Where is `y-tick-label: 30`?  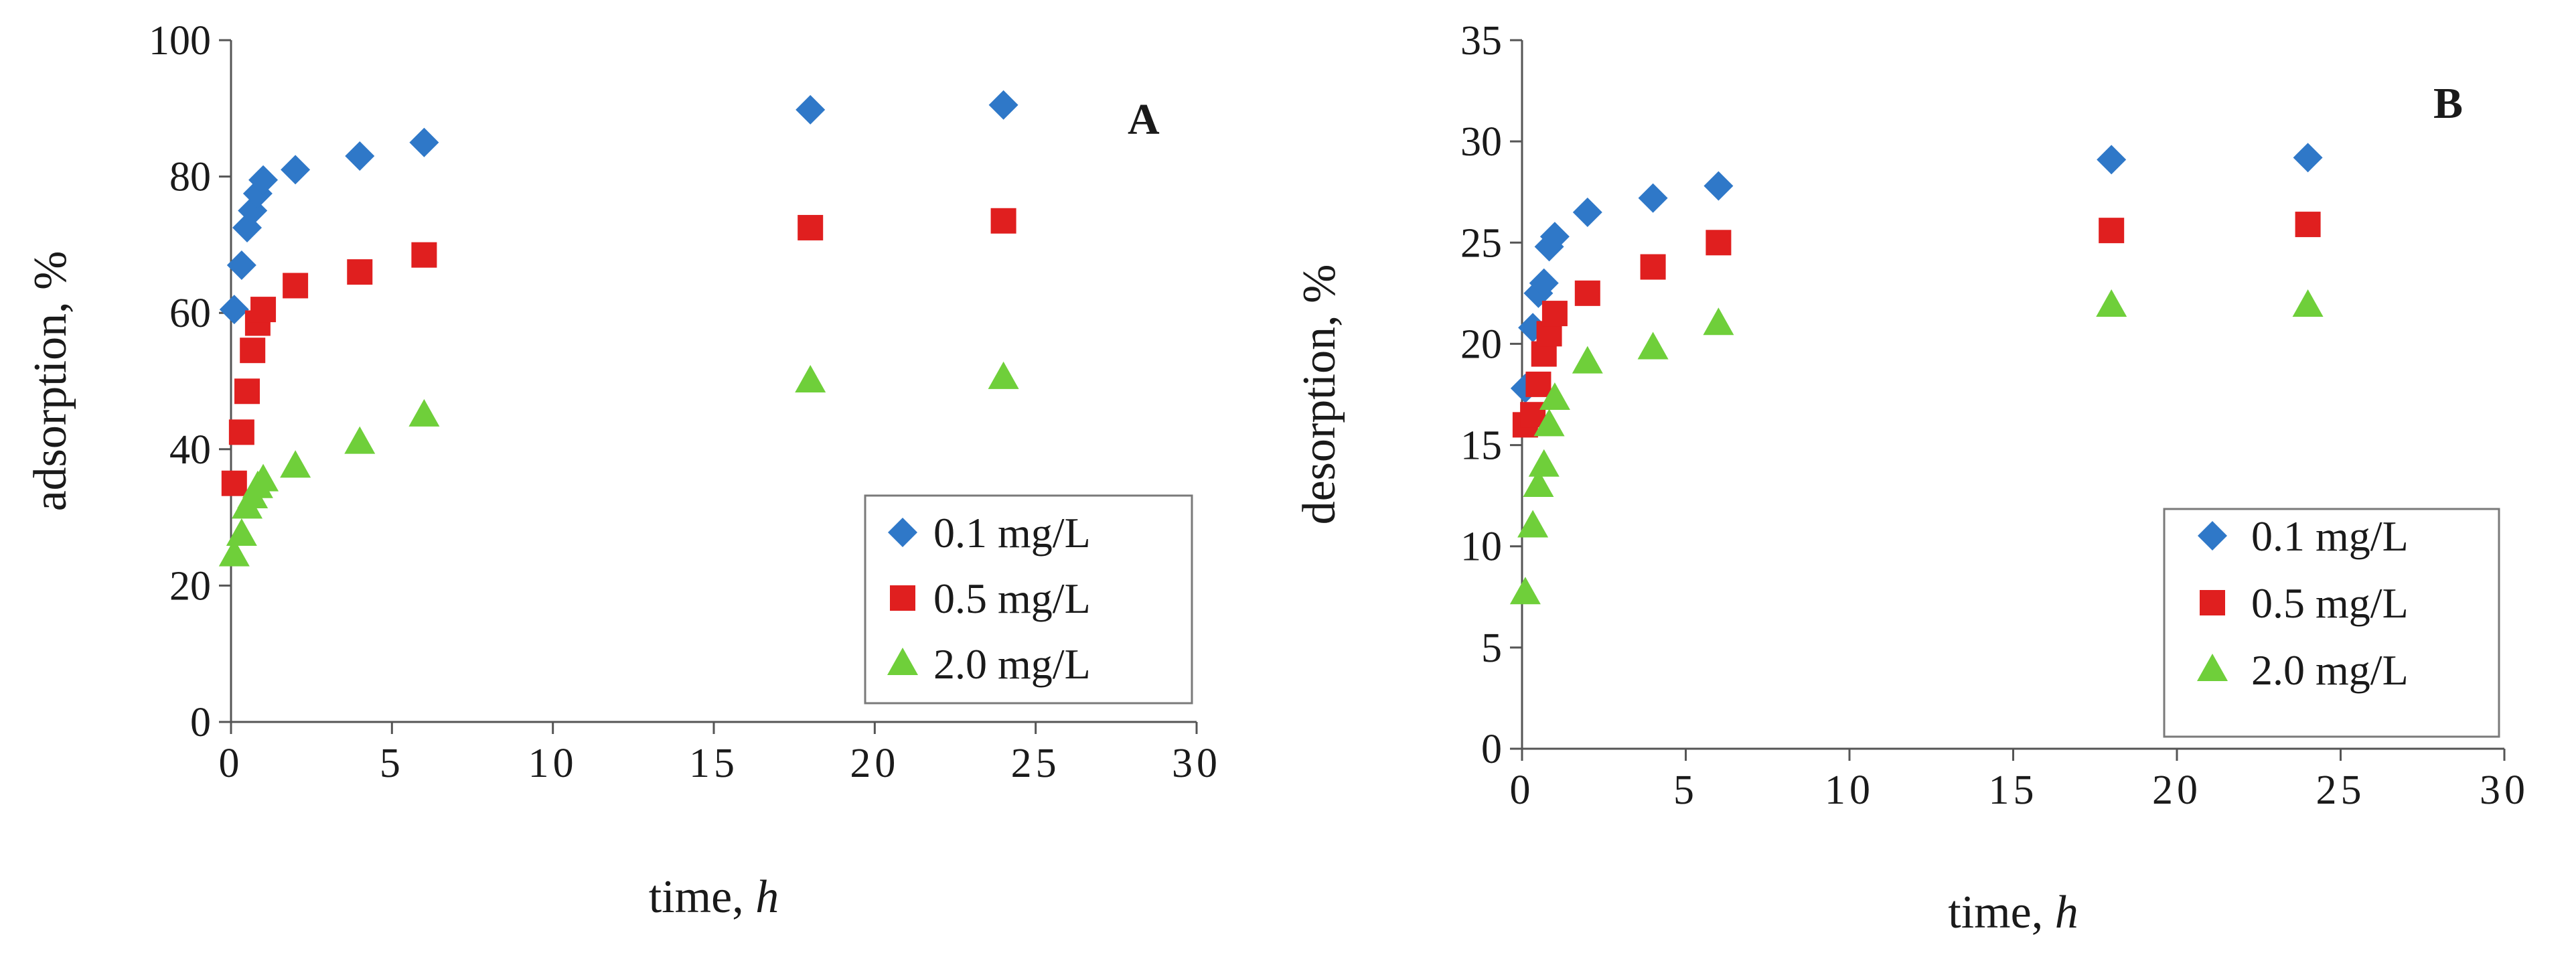 y-tick-label: 30 is located at coordinates (1481, 142).